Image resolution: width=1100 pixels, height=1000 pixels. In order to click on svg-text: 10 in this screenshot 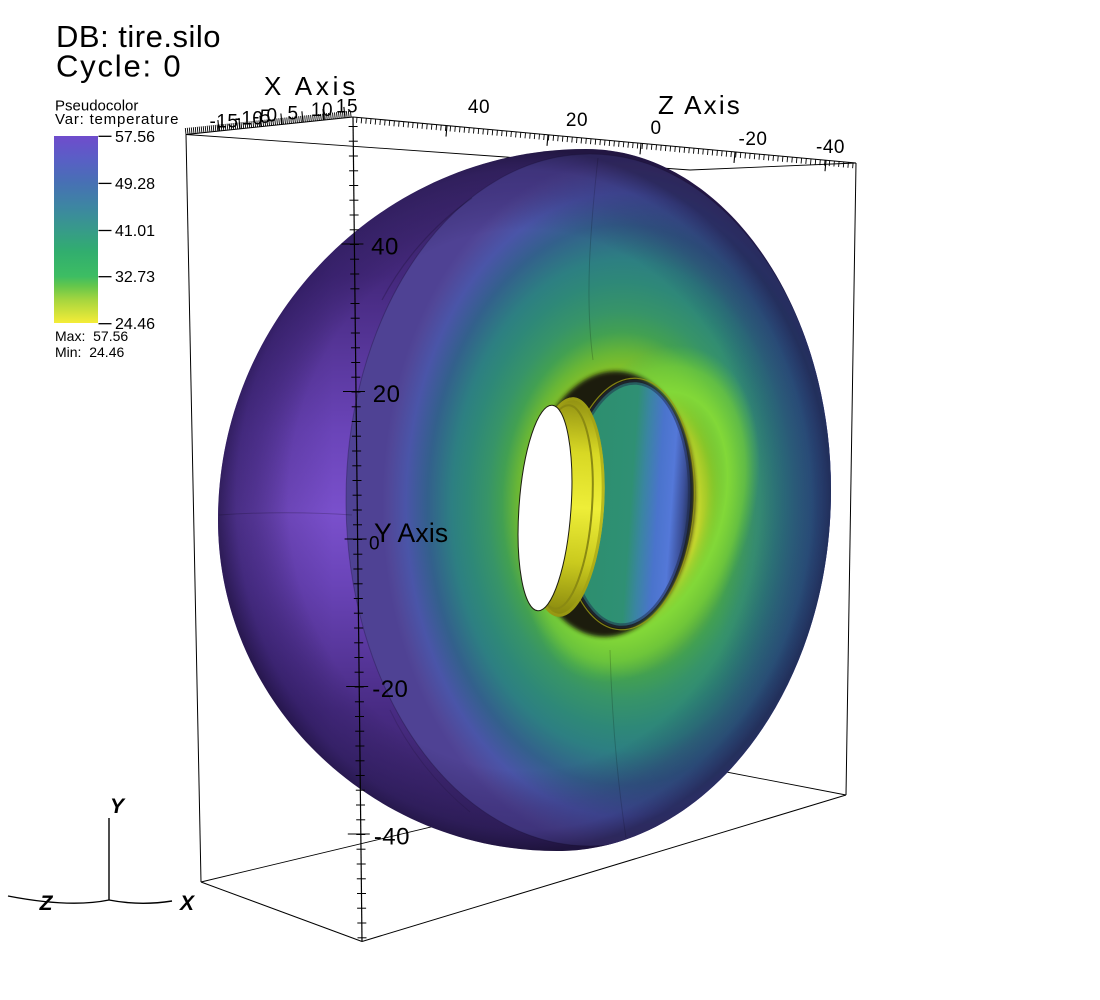, I will do `click(322, 110)`.